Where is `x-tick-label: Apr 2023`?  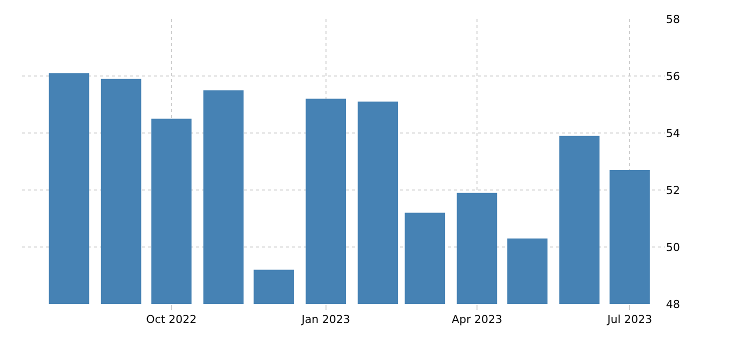 x-tick-label: Apr 2023 is located at coordinates (477, 319).